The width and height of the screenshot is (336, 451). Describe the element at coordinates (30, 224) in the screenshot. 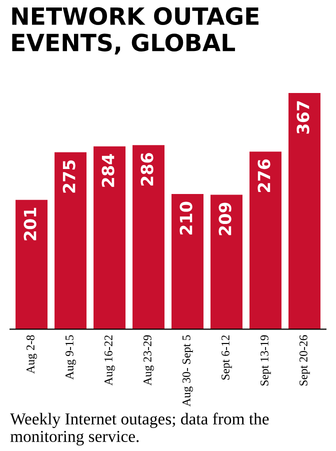

I see `data-label: 201` at that location.